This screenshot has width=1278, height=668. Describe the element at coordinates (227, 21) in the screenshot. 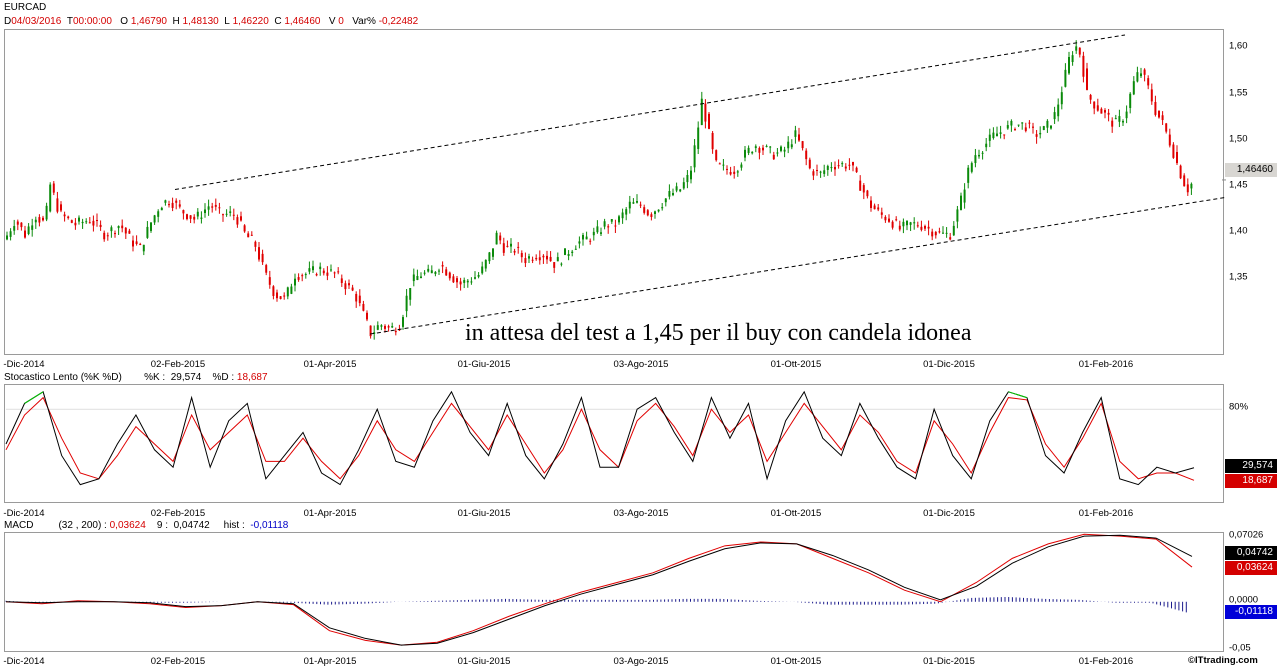

I see `low-label: L` at that location.